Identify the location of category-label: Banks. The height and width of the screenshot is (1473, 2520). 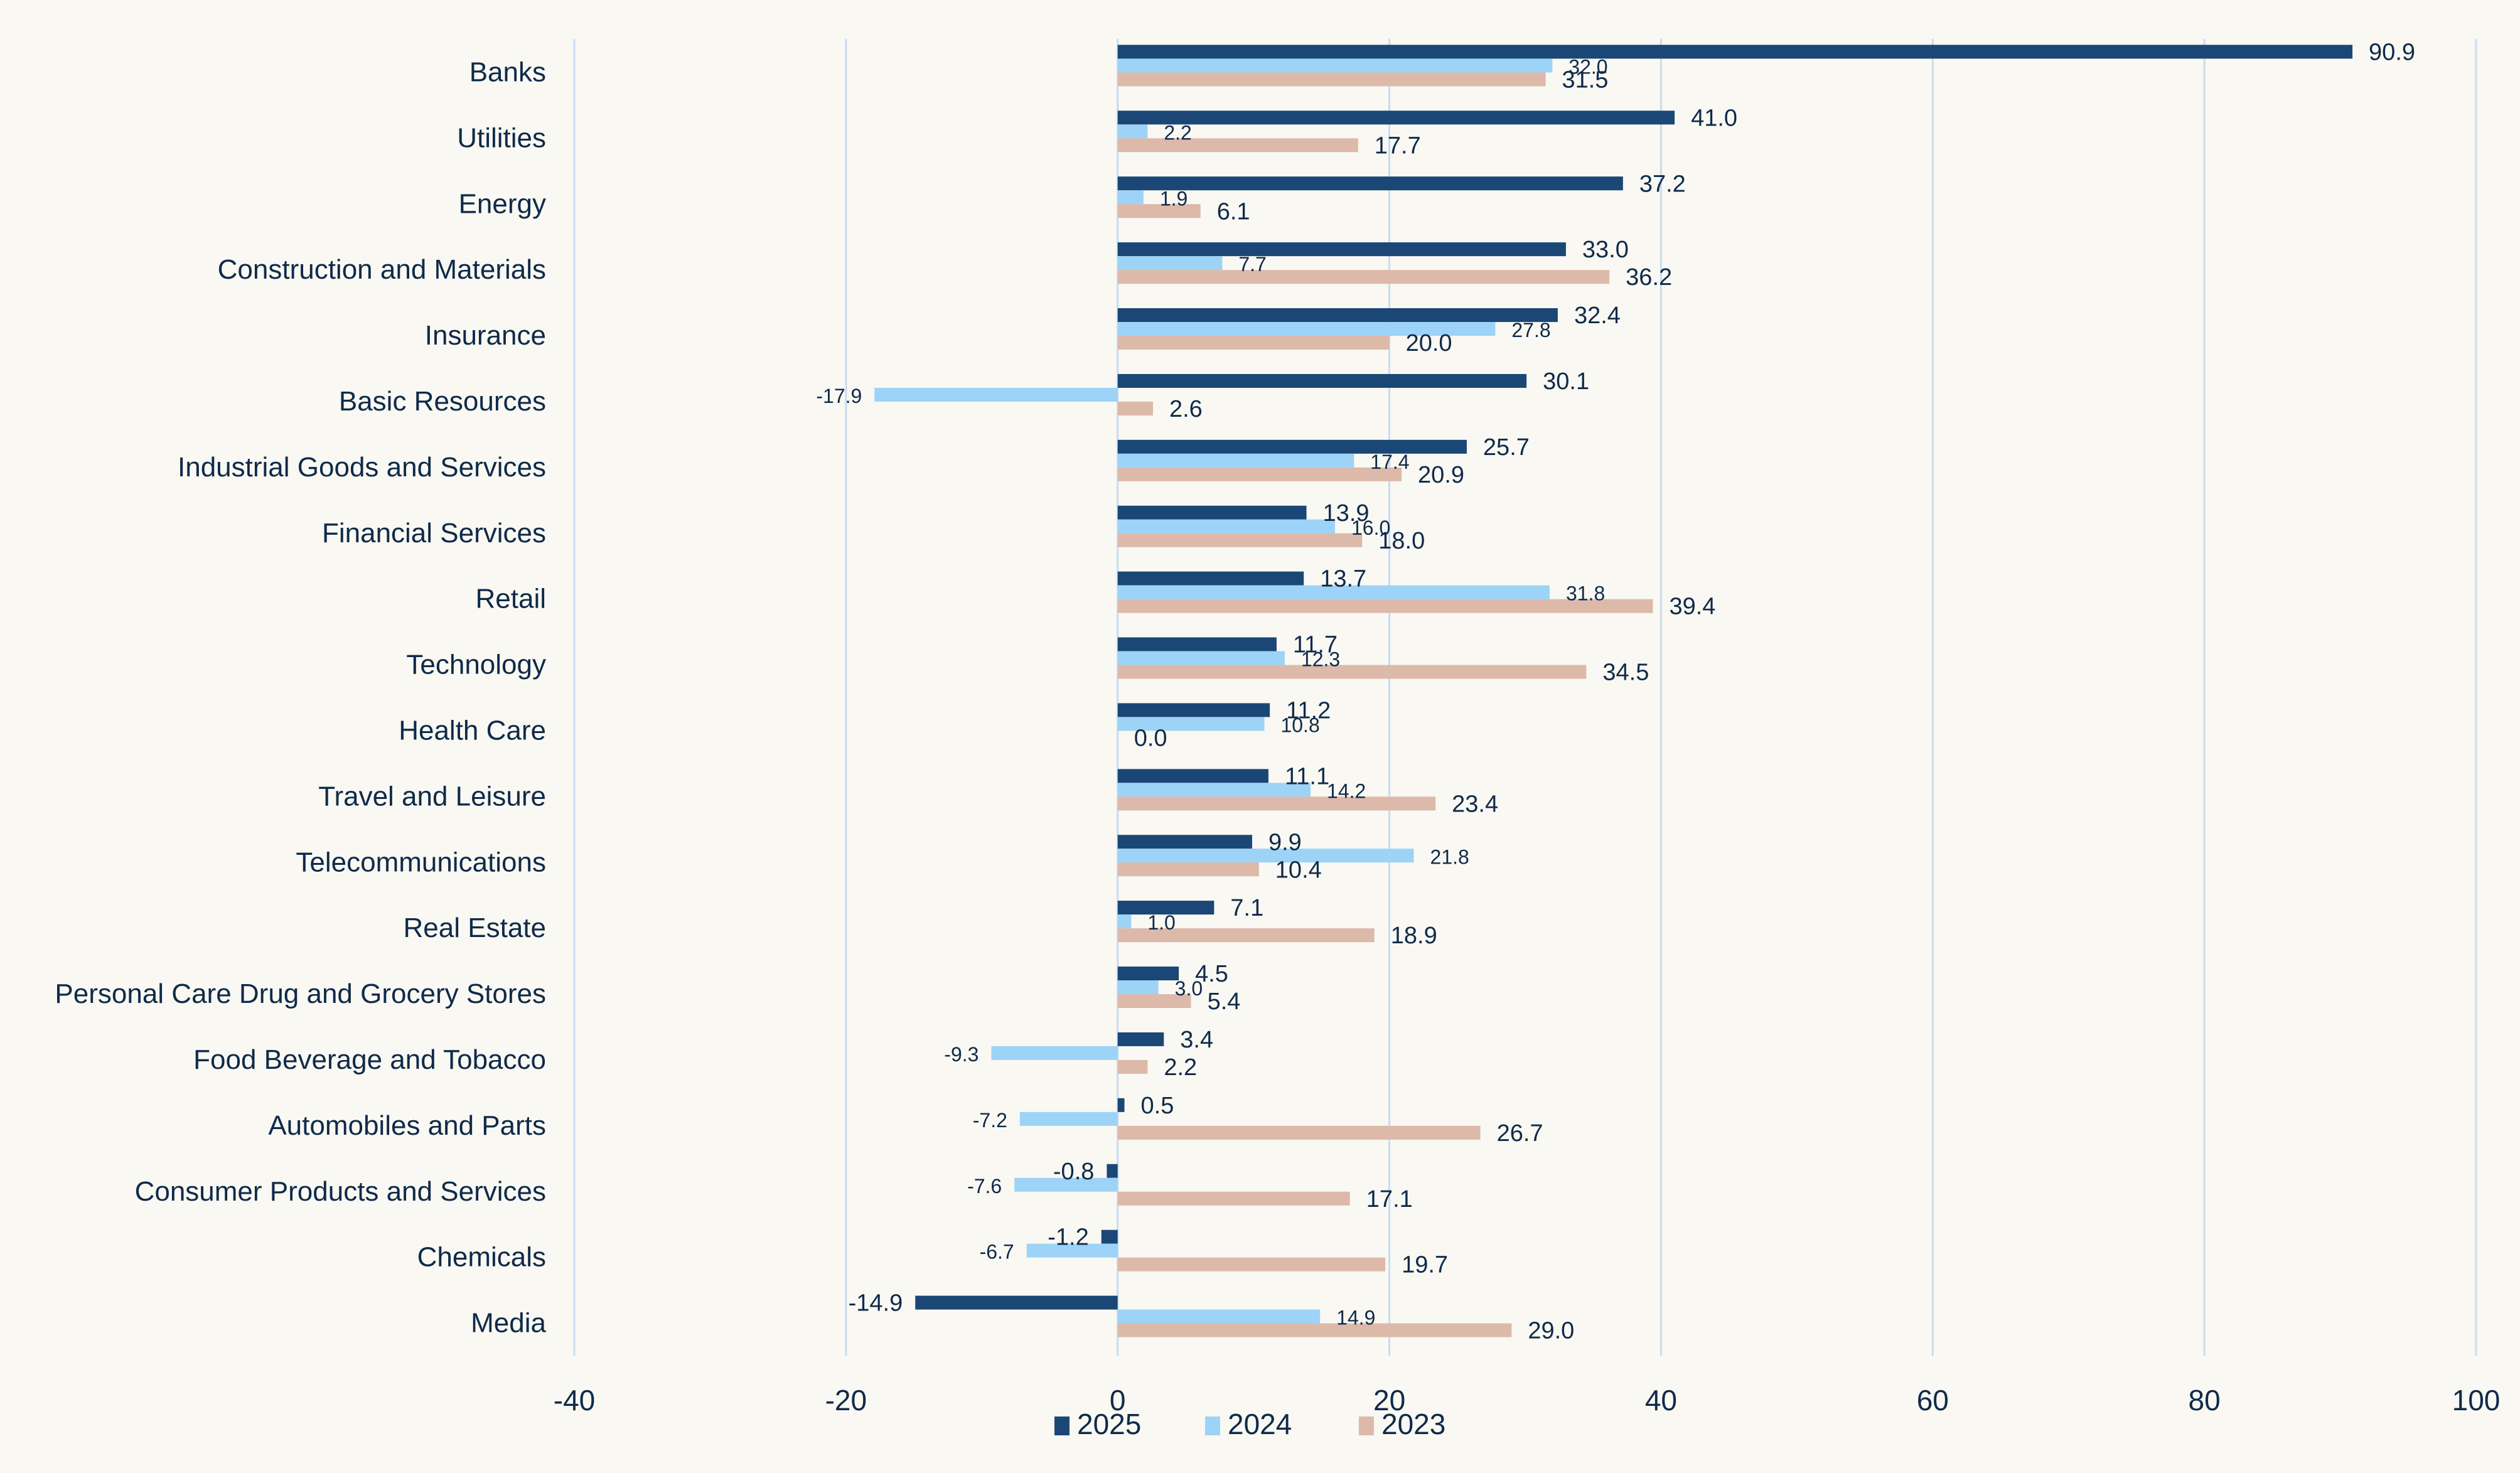
(507, 72).